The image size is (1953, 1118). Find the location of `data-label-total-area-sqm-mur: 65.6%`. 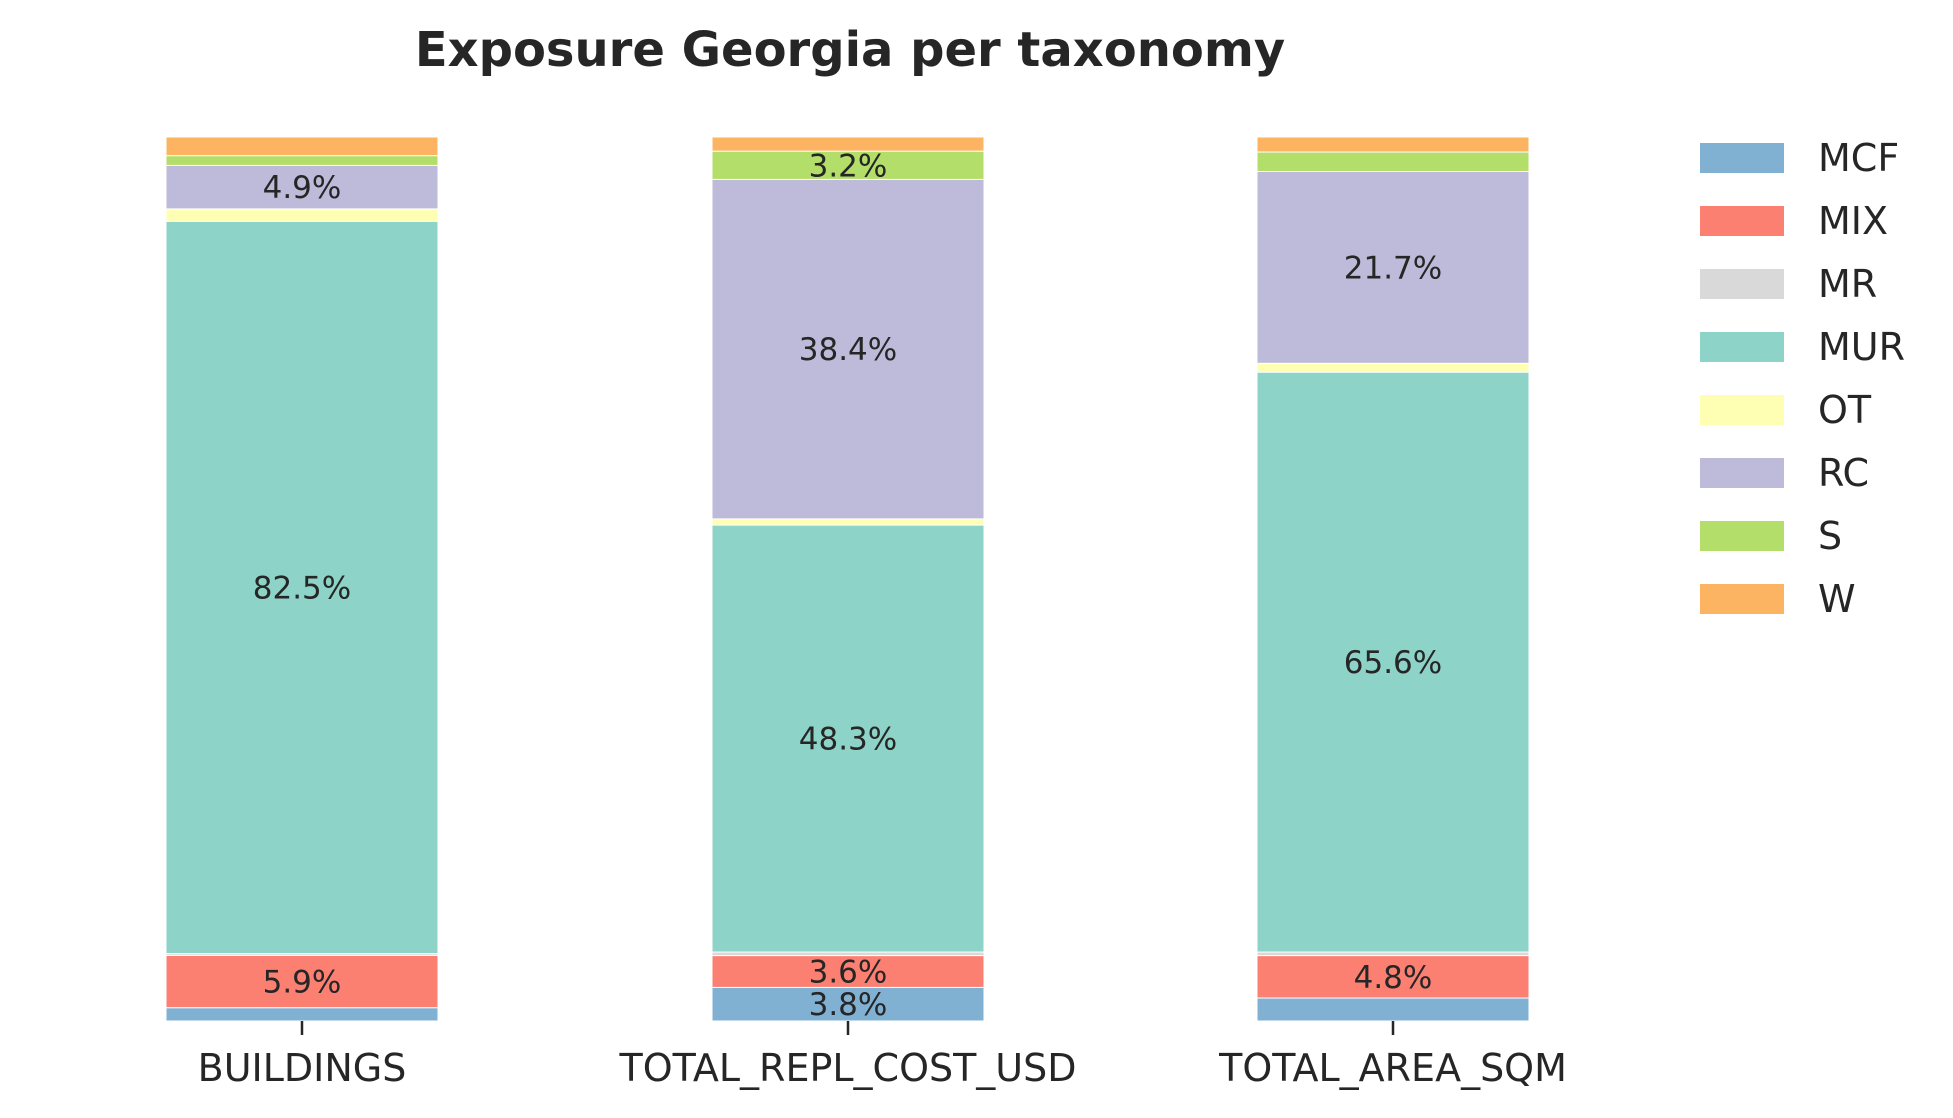

data-label-total-area-sqm-mur: 65.6% is located at coordinates (1393, 663).